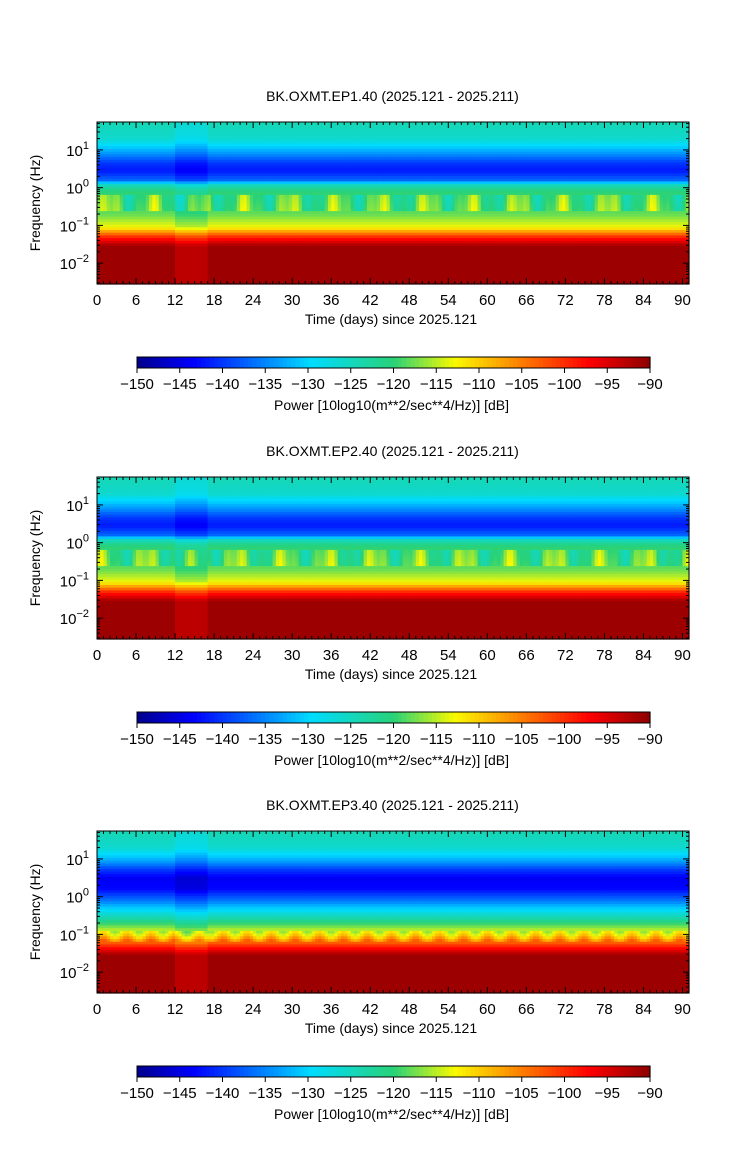 The height and width of the screenshot is (1169, 750). Describe the element at coordinates (565, 739) in the screenshot. I see `colorbar-tick-label: −100` at that location.